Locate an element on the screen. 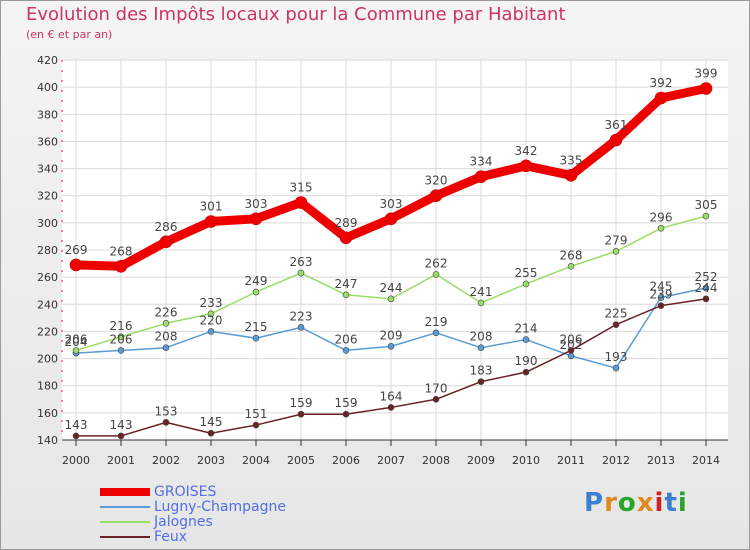 The image size is (750, 550). data-label-groises: 392 is located at coordinates (661, 83).